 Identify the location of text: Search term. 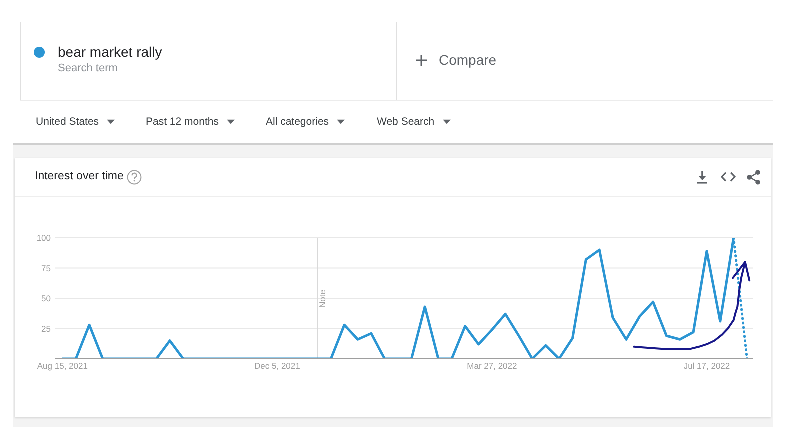
(88, 68).